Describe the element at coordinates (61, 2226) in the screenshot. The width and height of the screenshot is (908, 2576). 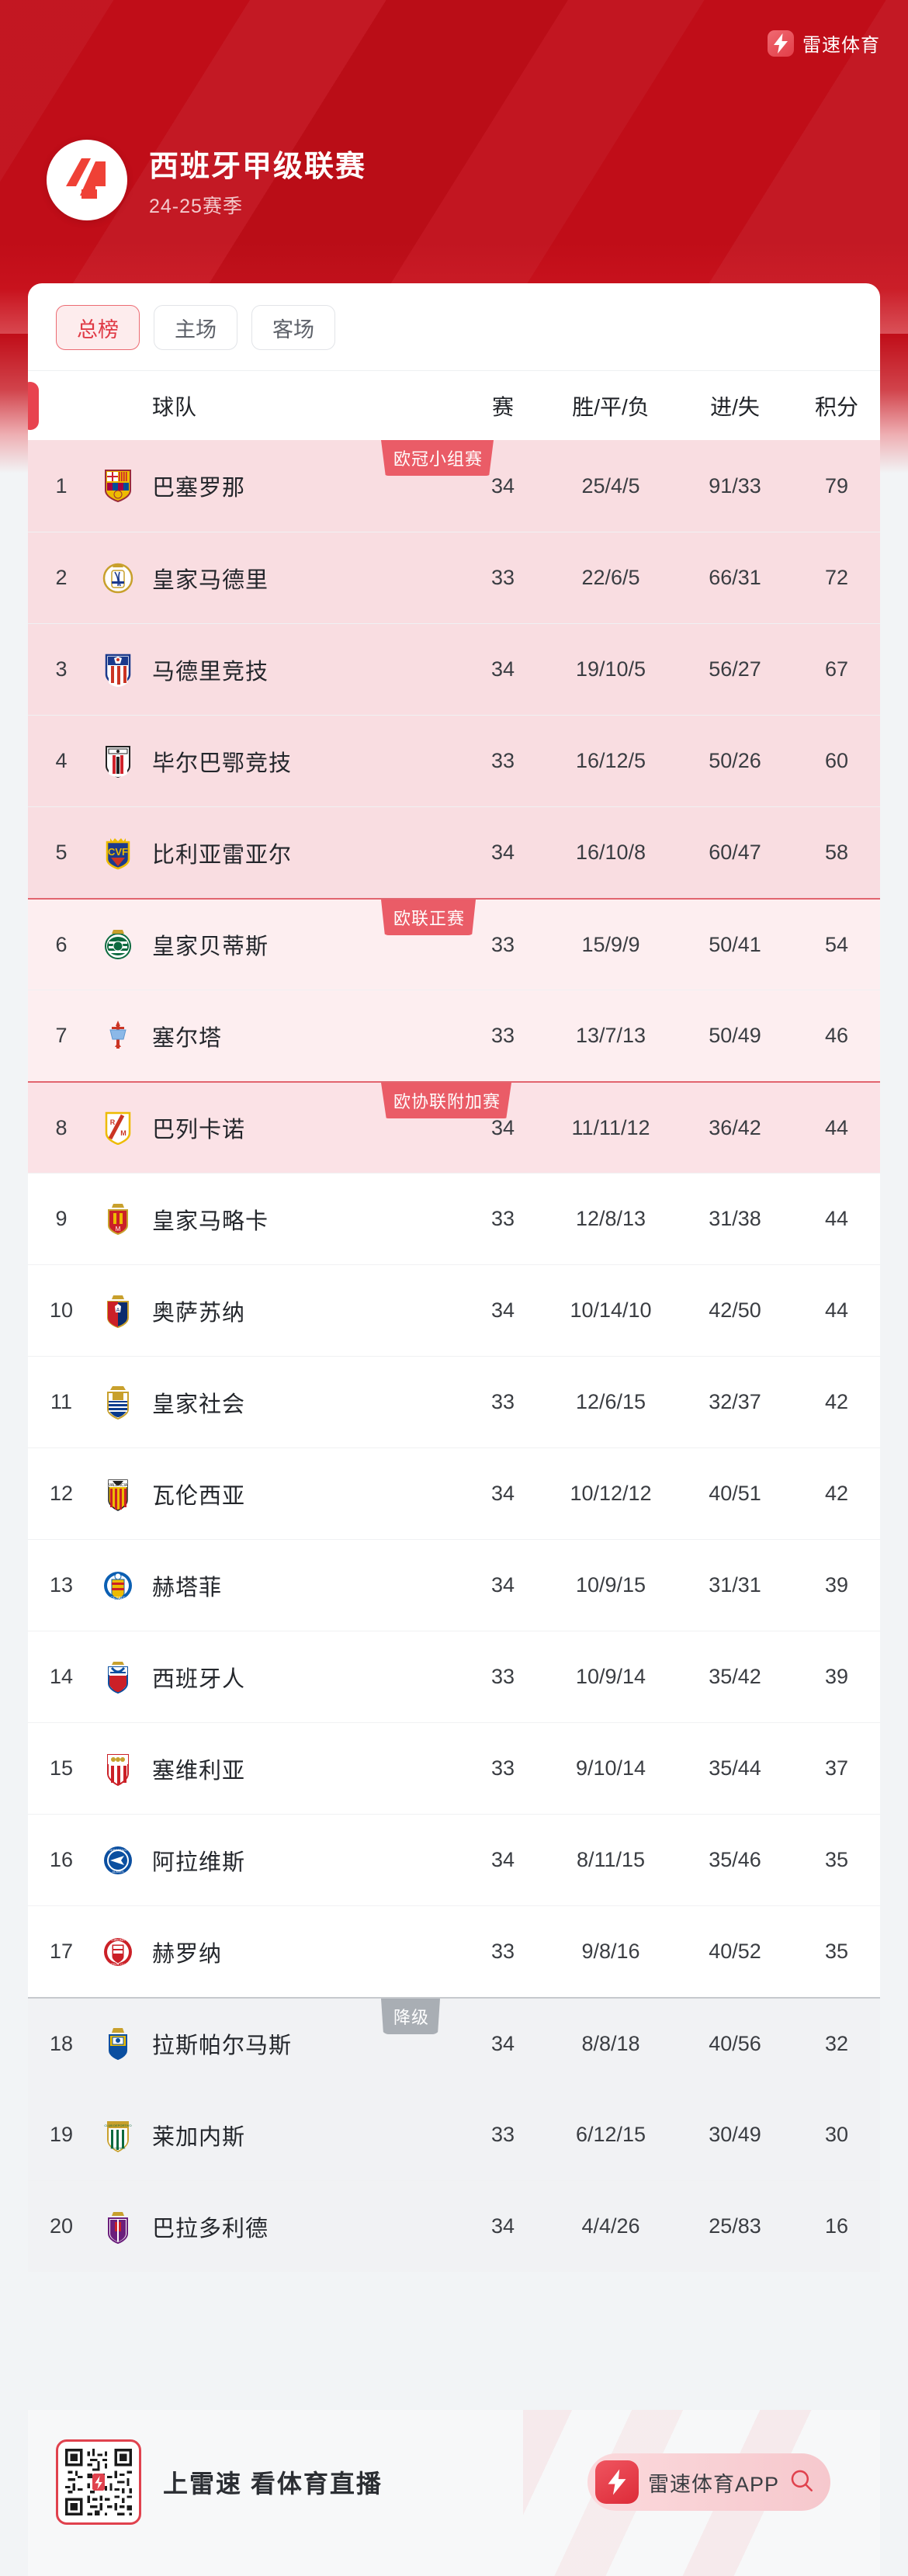
I see `row-rank: 20` at that location.